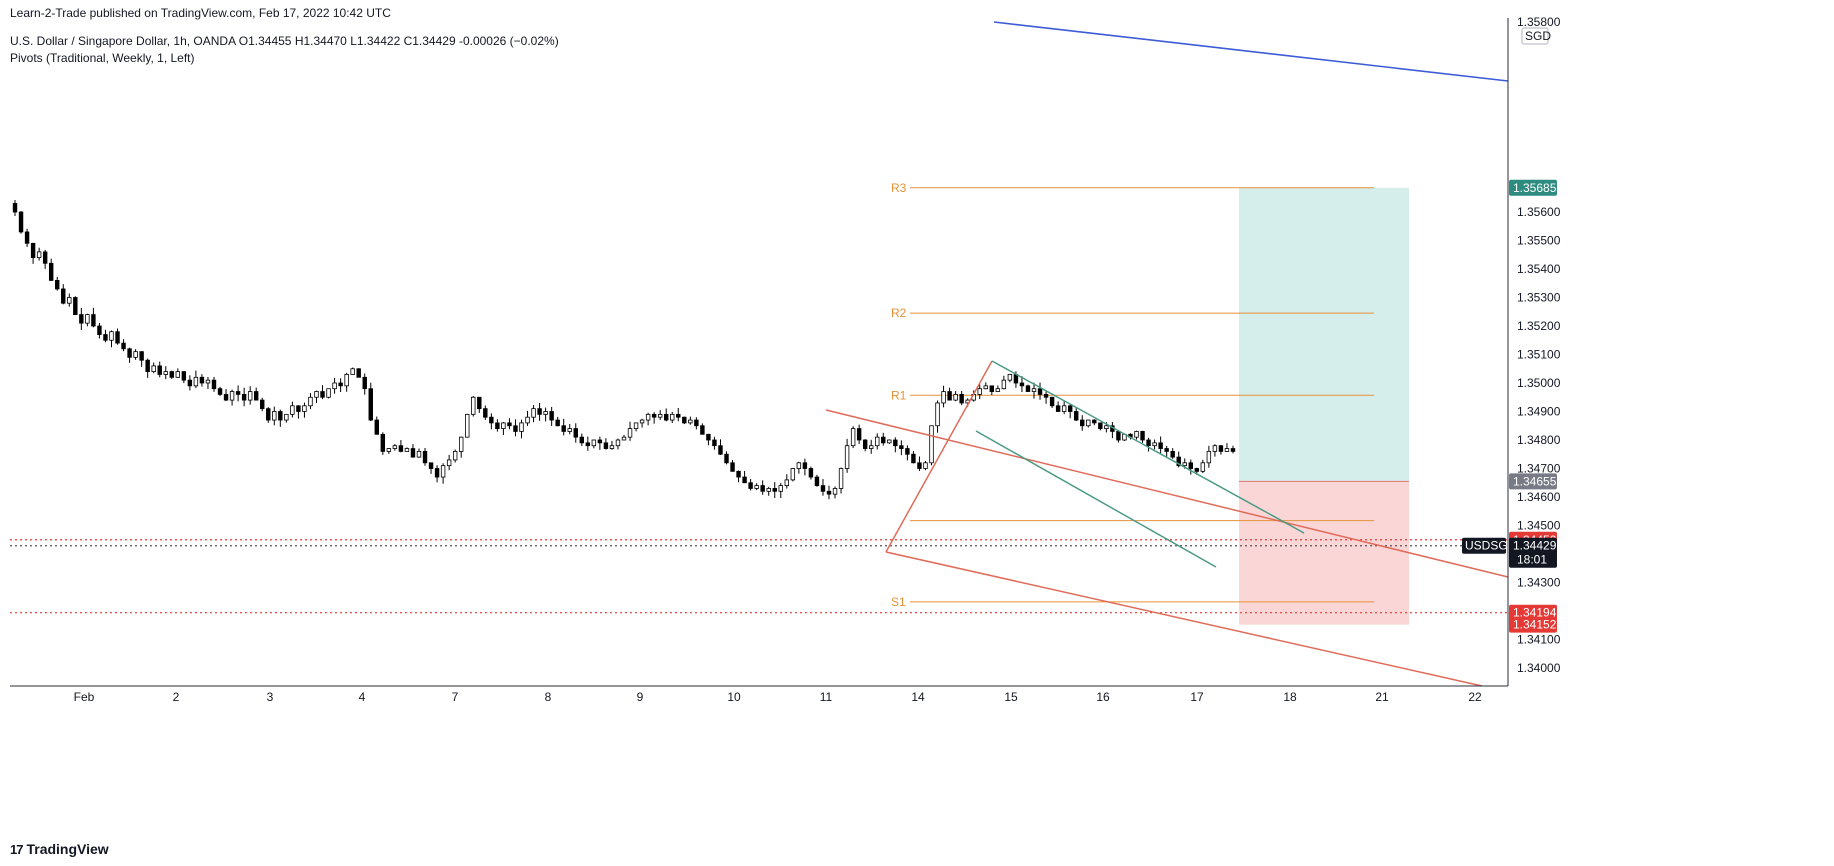  I want to click on y-tick-6: 1.35000, so click(1539, 383).